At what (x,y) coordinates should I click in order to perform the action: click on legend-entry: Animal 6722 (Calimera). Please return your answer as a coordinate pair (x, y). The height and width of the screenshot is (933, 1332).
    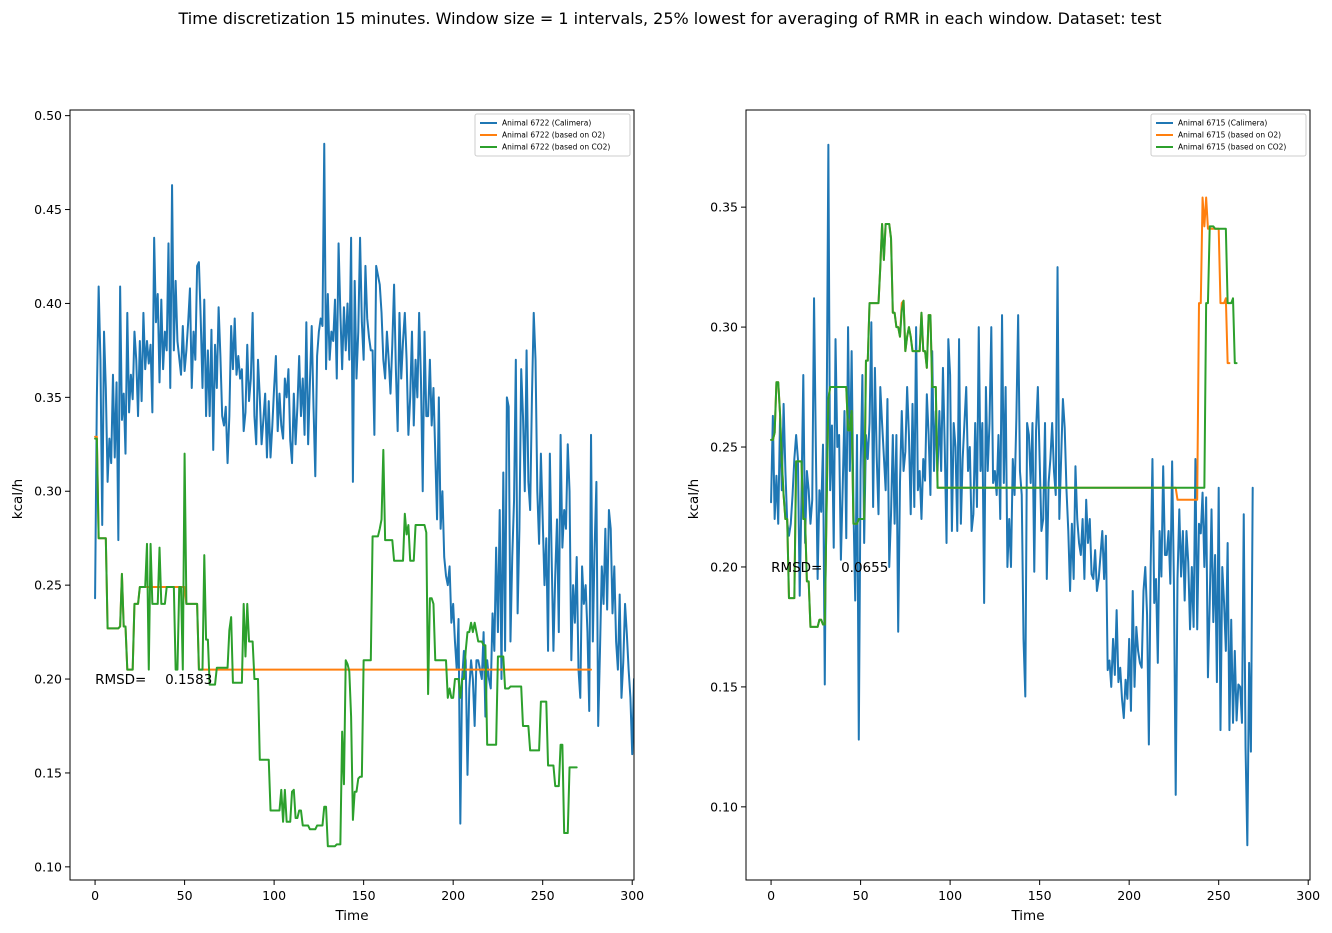
    Looking at the image, I should click on (546, 123).